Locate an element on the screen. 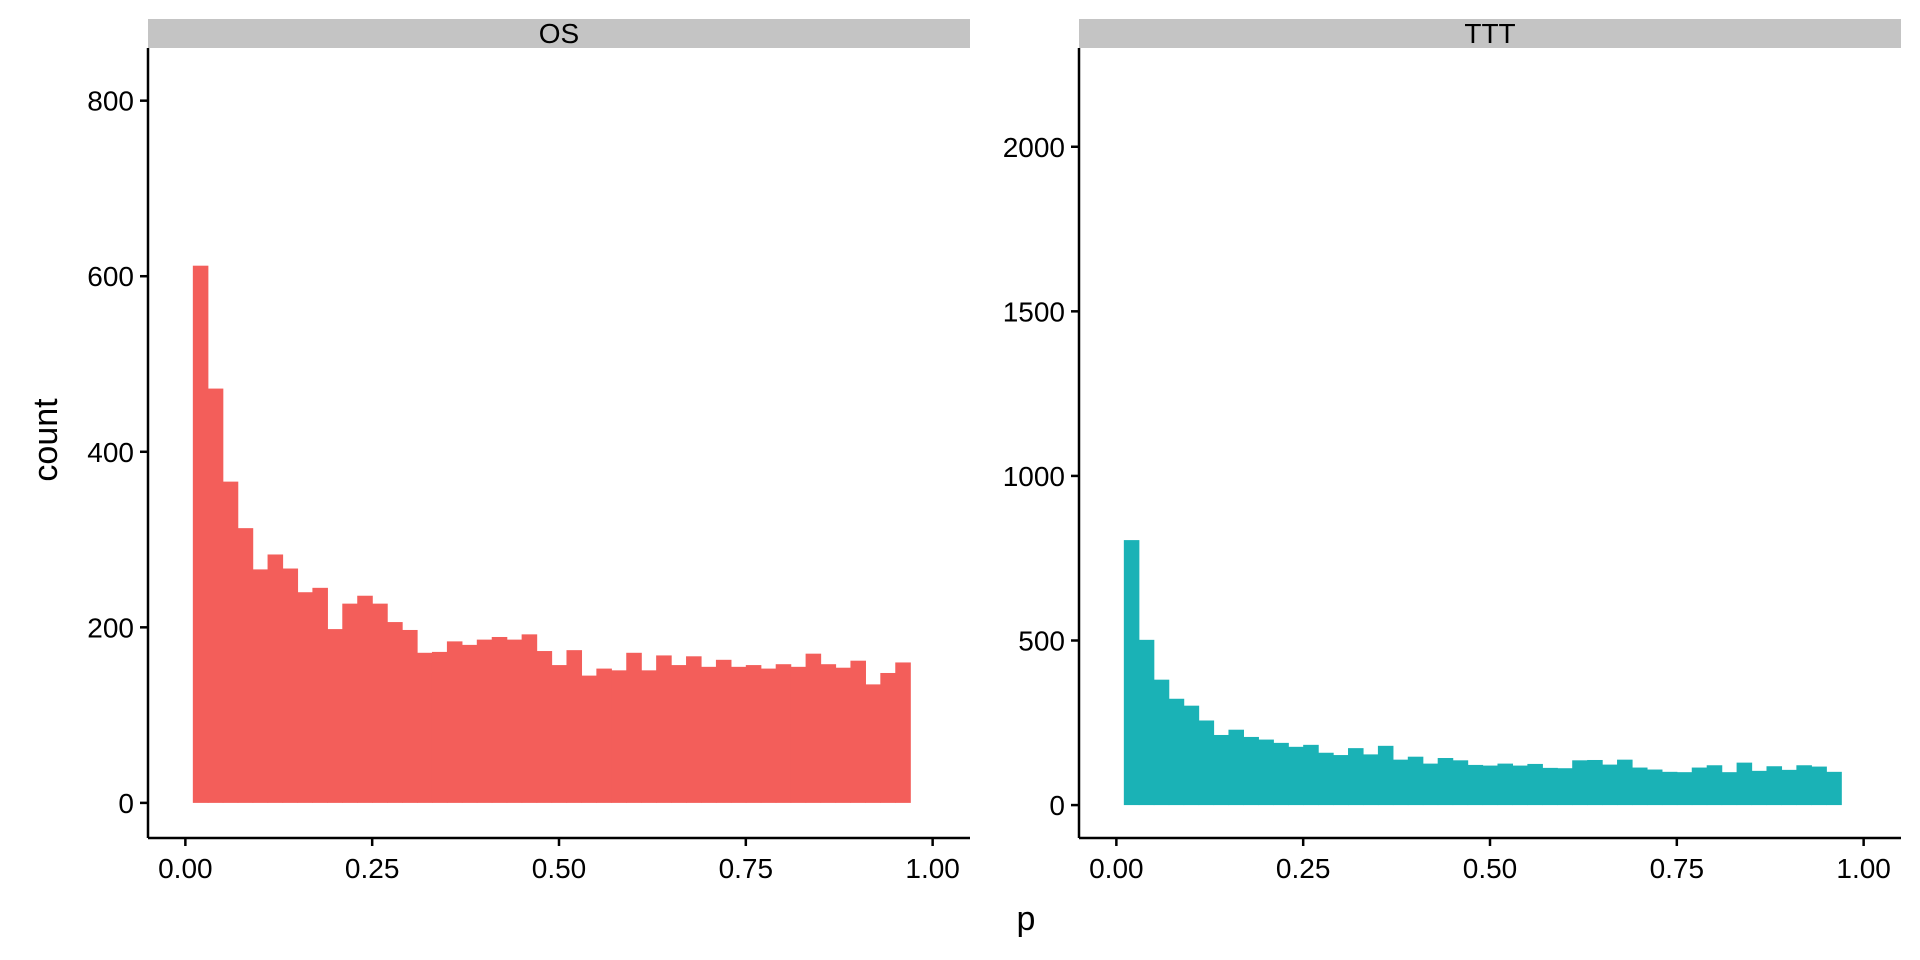  y-tick-label: 1500 is located at coordinates (1034, 311).